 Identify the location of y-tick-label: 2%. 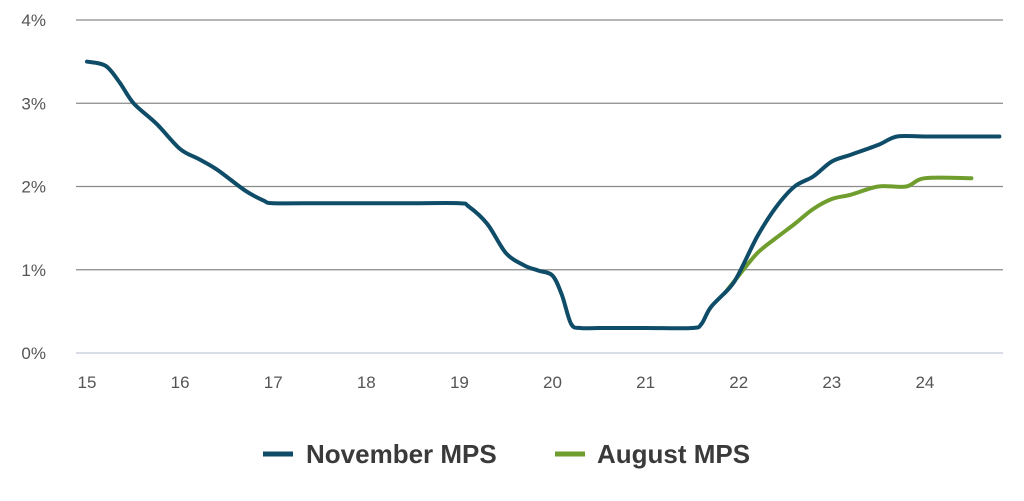
(33, 187).